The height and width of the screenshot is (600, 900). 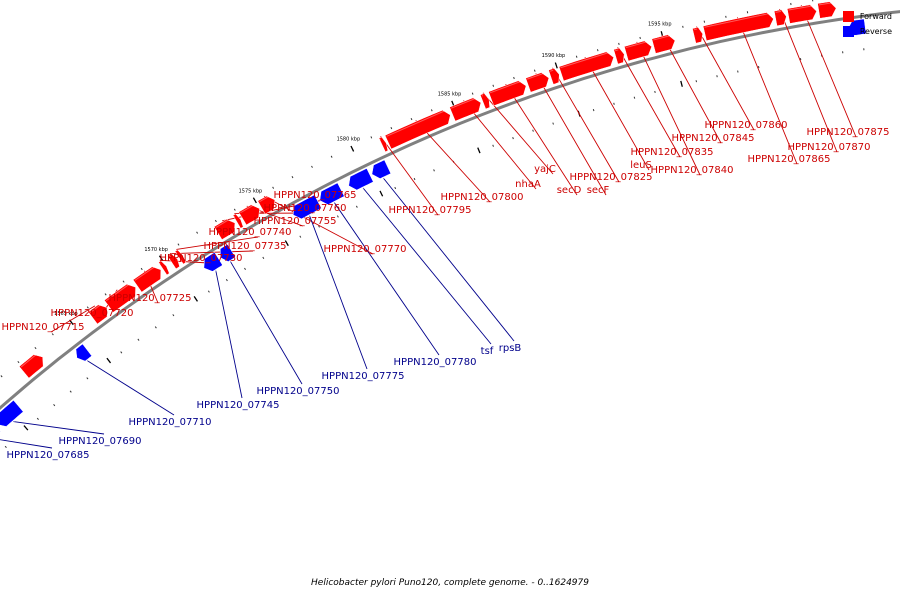 What do you see at coordinates (507, 93) in the screenshot?
I see `gene-secd` at bounding box center [507, 93].